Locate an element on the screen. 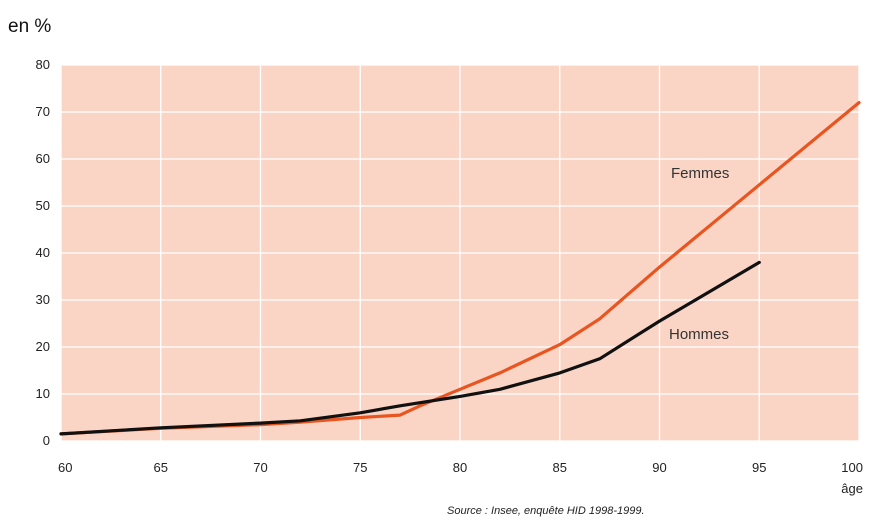 This screenshot has width=879, height=522. y-tick-label: 70 is located at coordinates (43, 111).